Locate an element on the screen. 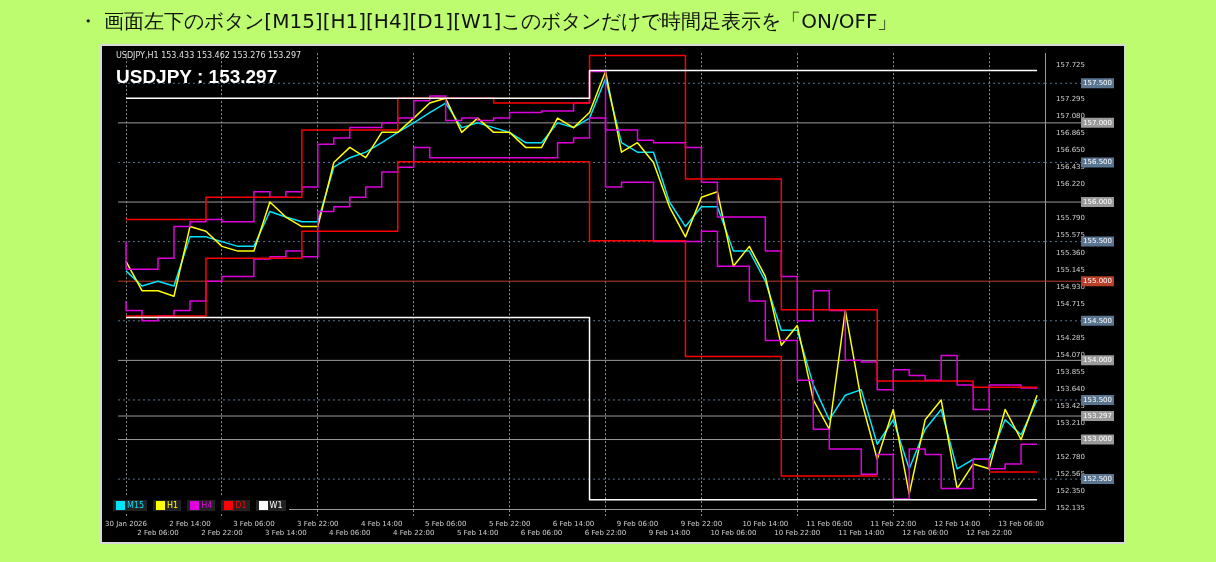  chart-title: ・ 画面左下のボタン[M15][H1][H4][D1][W1]このボタンだけで時間足表示を「ON/OFF」 is located at coordinates (488, 21).